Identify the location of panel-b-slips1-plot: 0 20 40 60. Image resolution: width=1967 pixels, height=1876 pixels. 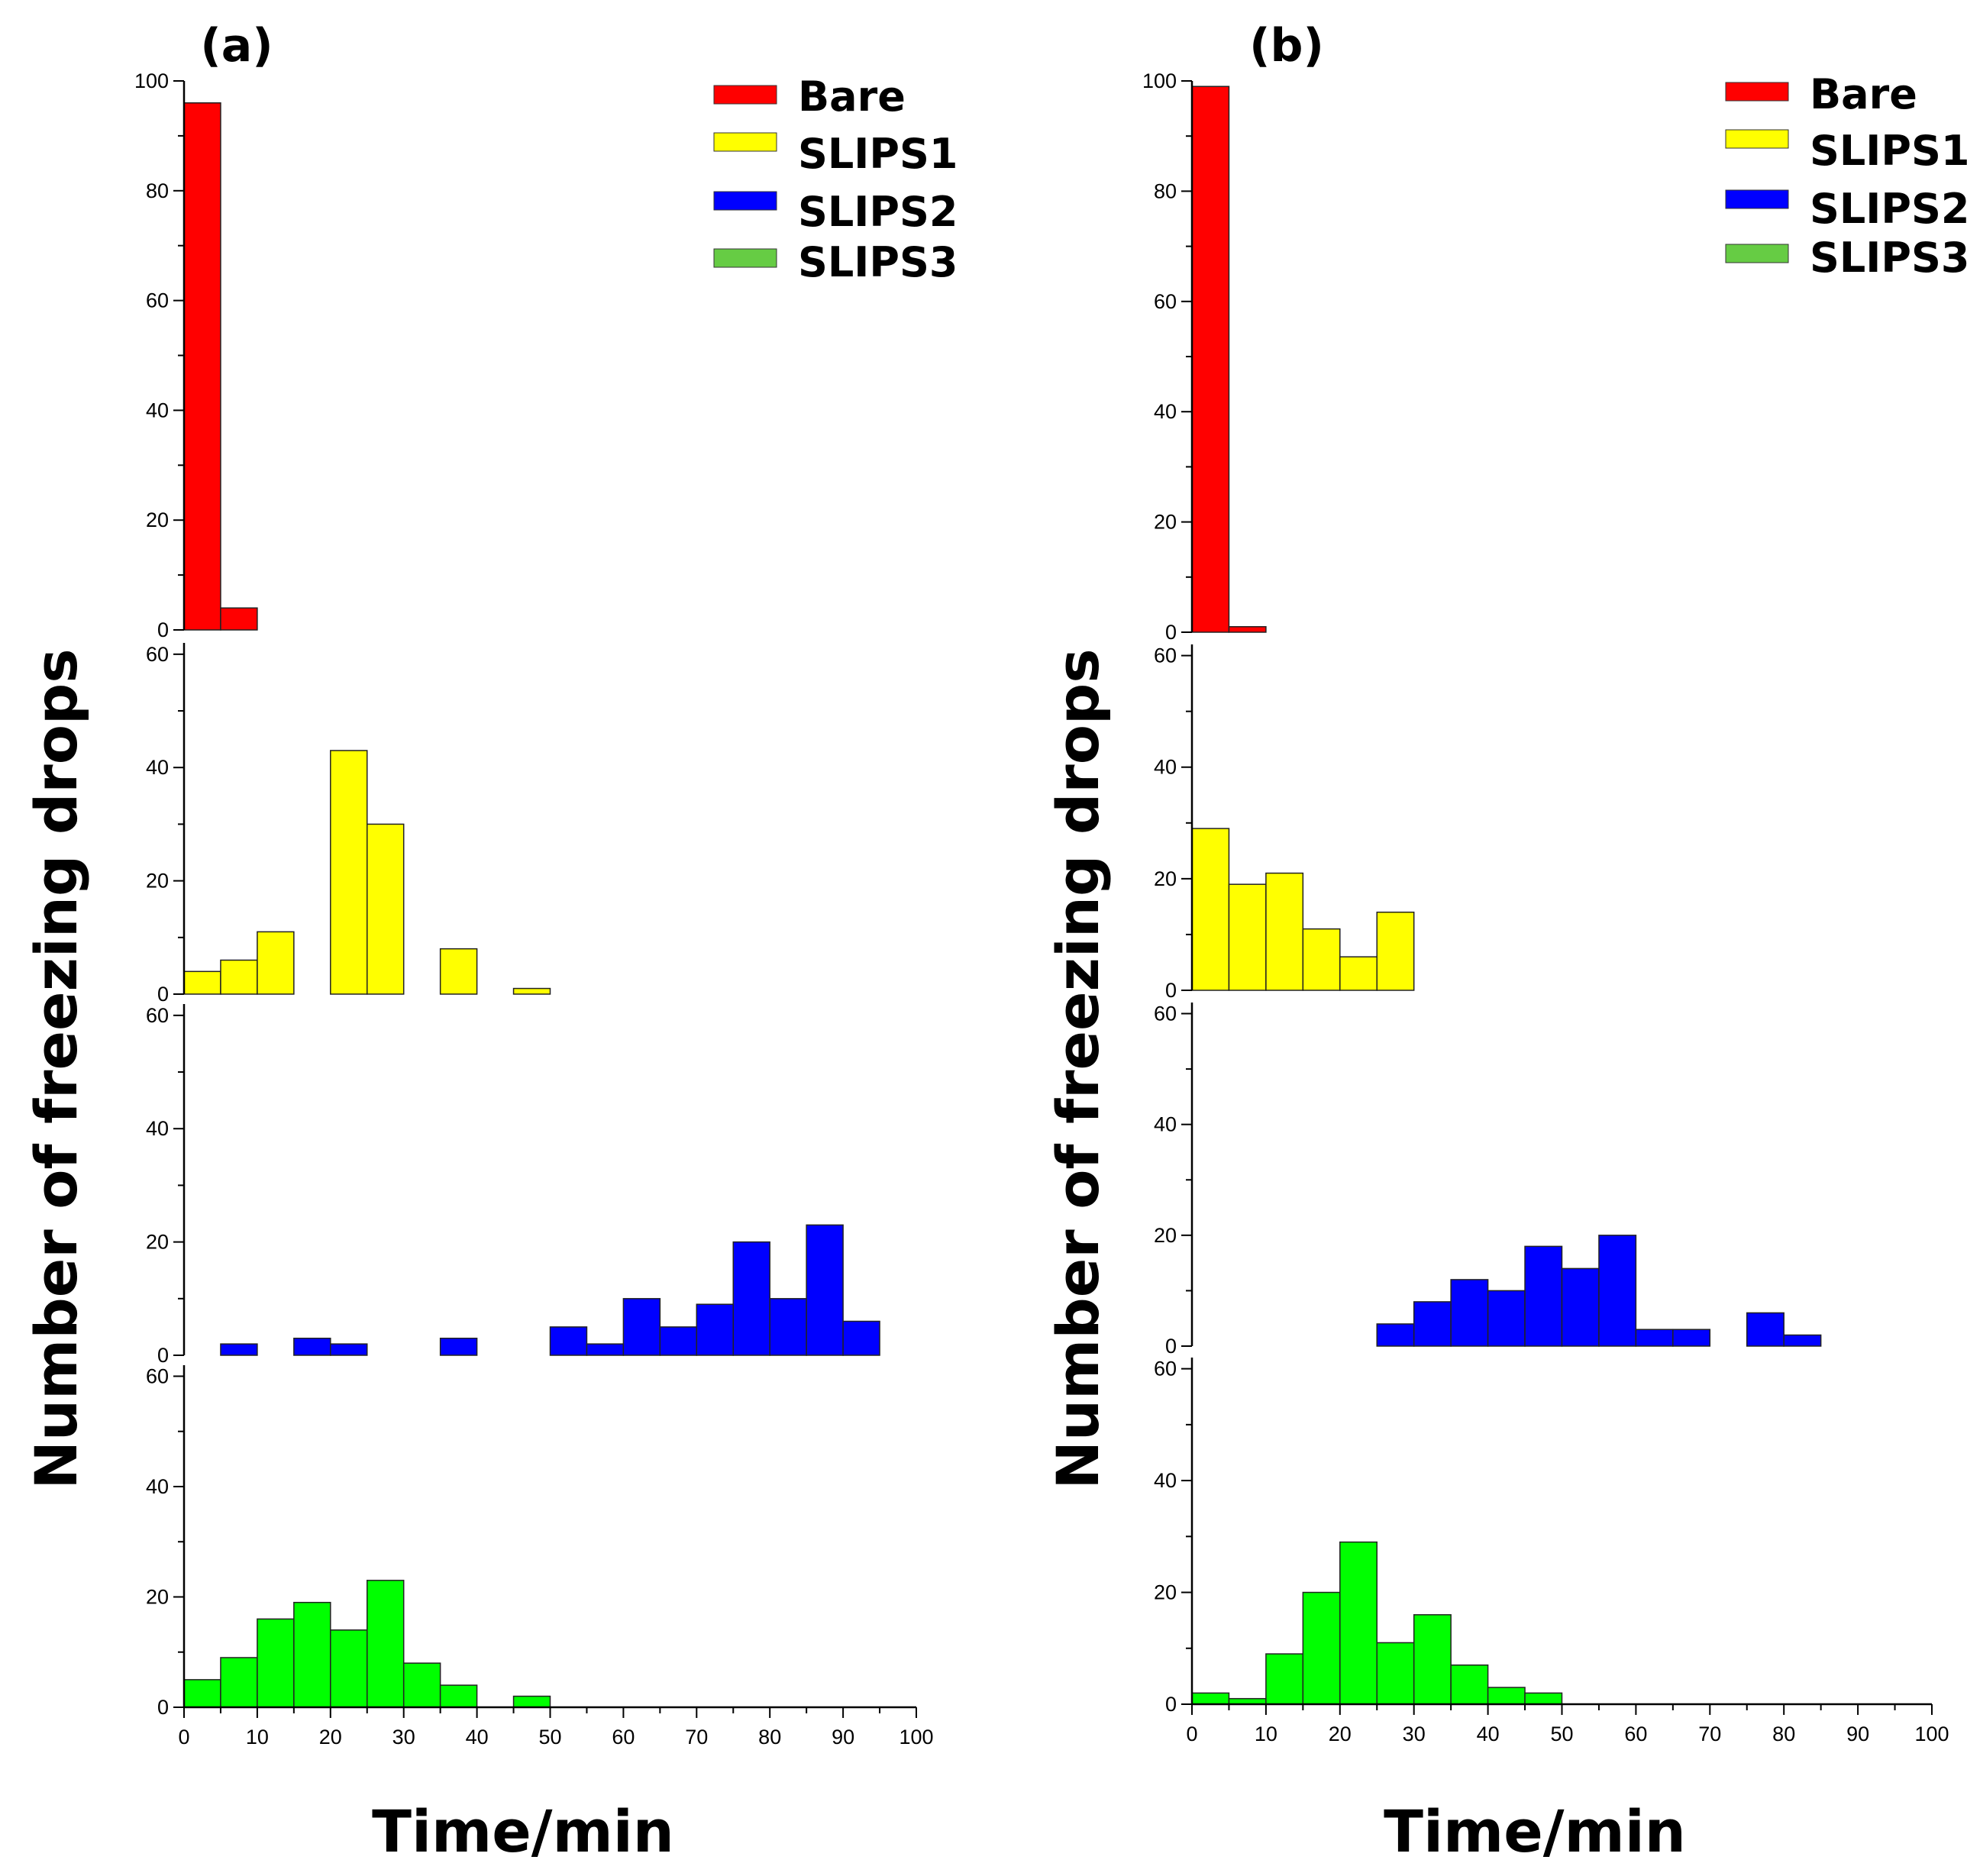
(1284, 823).